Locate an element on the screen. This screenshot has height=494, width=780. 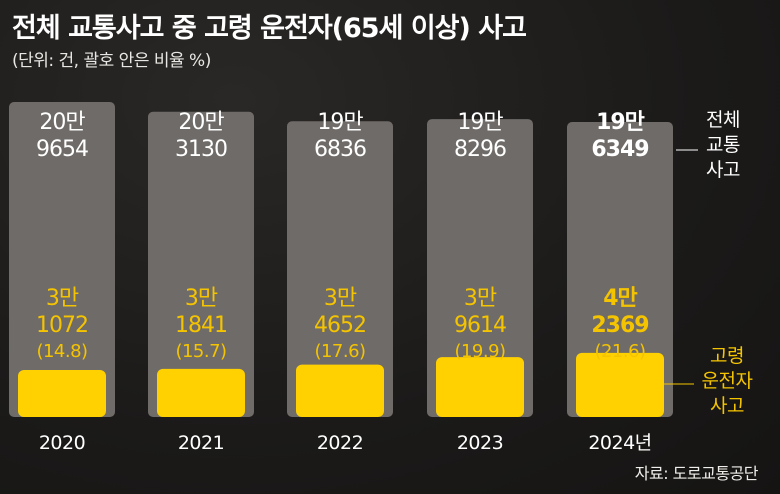
total-bar-2024 is located at coordinates (620, 269).